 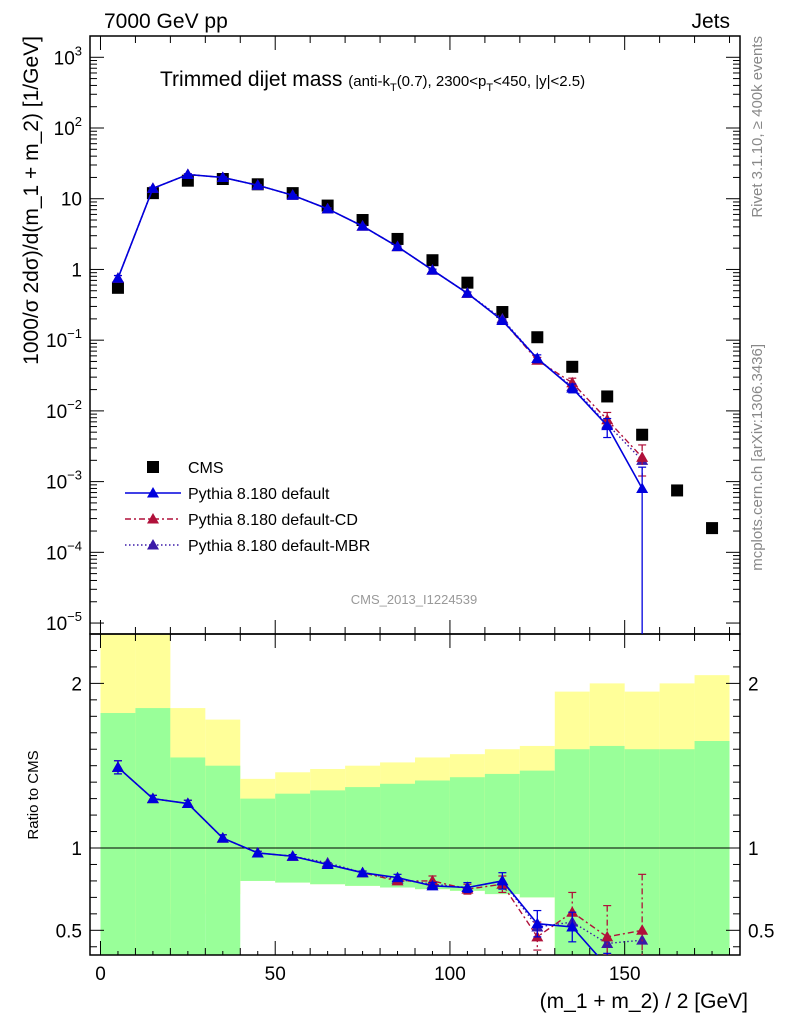 I want to click on main-y-tick-label: 1, so click(x=76, y=270).